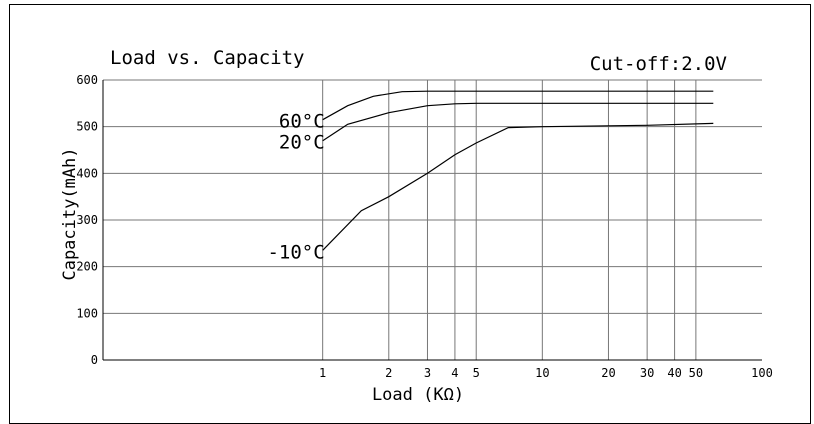  Describe the element at coordinates (207, 58) in the screenshot. I see `chart-title: Load vs. Capacity` at that location.